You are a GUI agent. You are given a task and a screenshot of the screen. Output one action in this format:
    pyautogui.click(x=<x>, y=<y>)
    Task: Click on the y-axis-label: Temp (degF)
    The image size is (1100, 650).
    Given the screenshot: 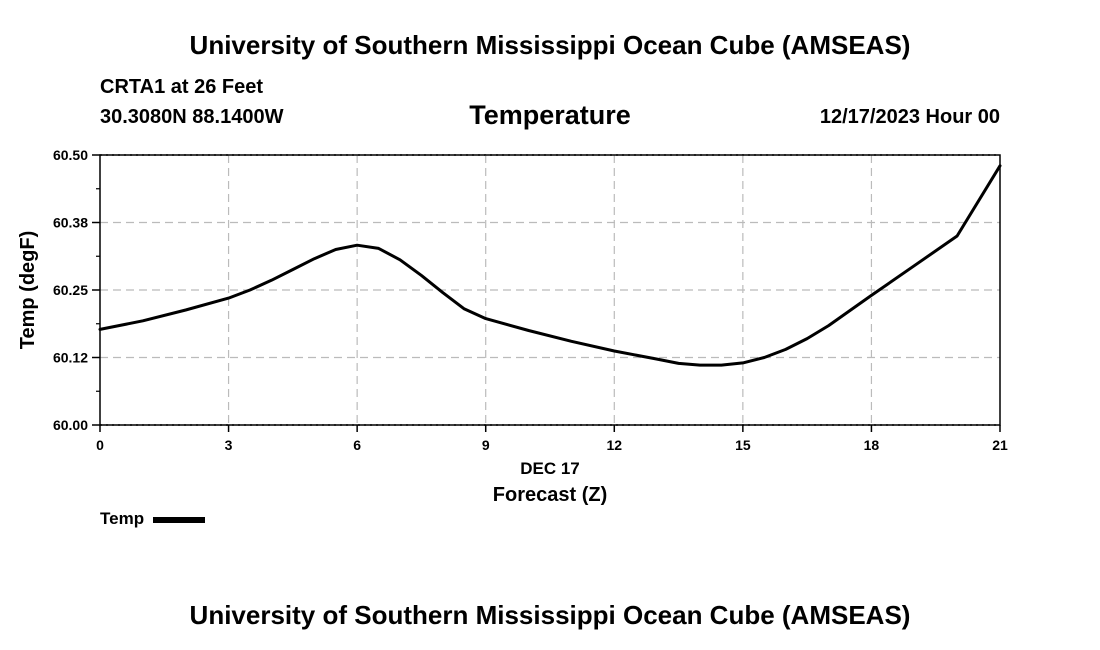 What is the action you would take?
    pyautogui.click(x=28, y=290)
    